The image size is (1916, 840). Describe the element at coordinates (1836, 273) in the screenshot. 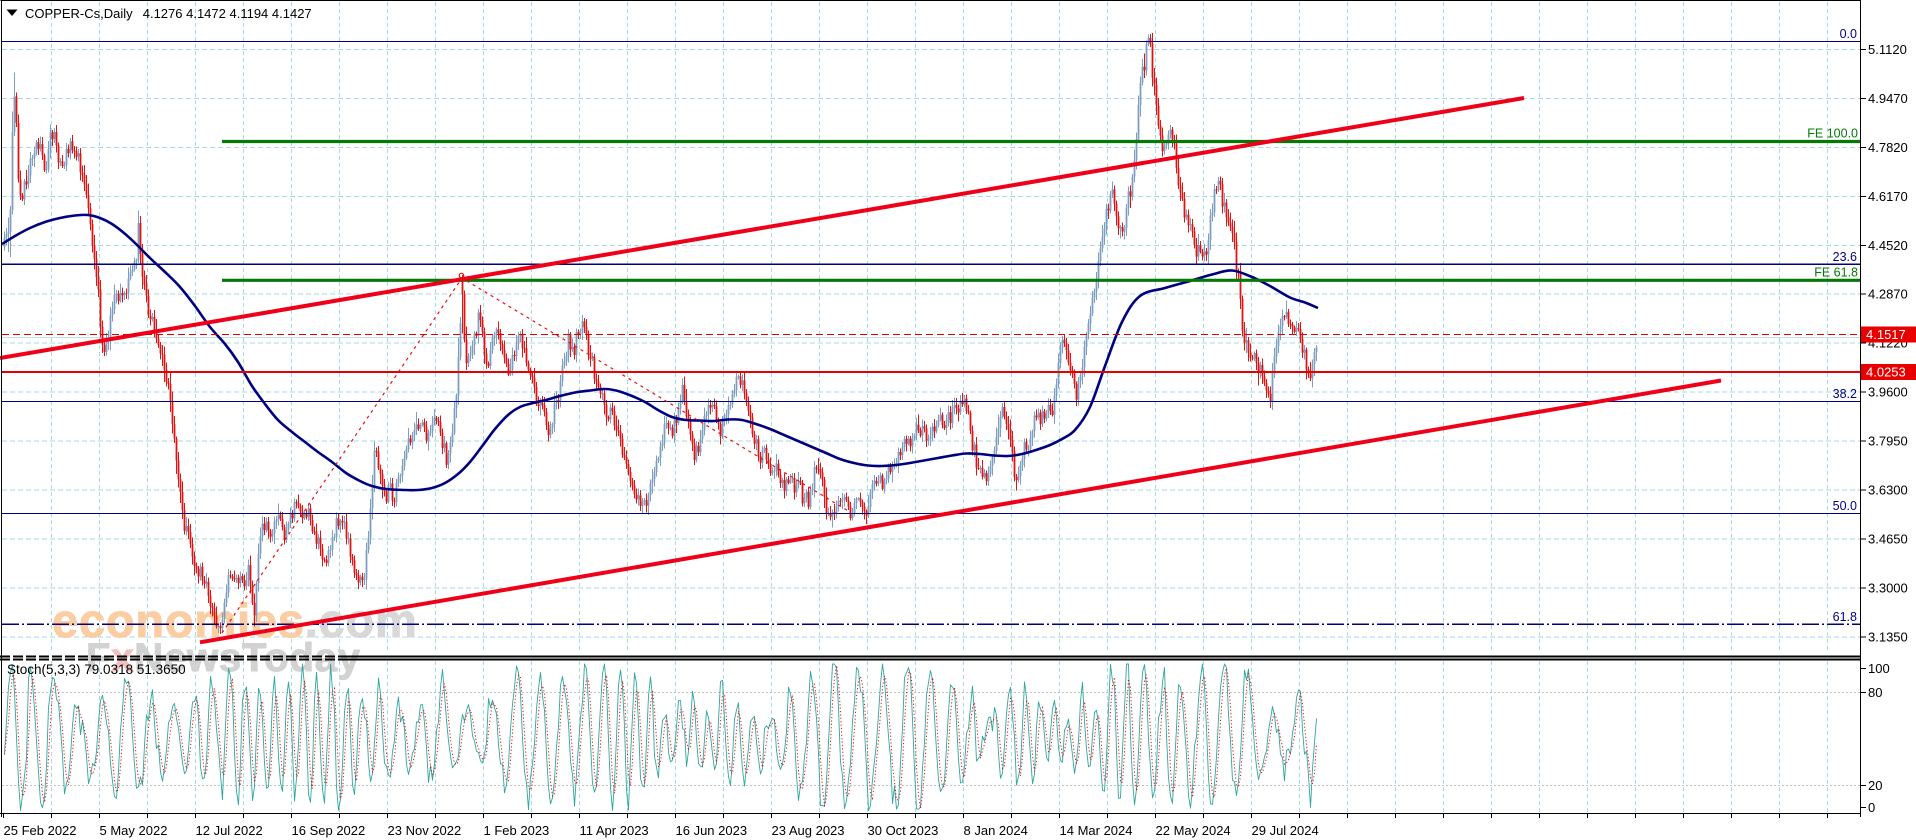

I see `svg-text: FE 61.8` at that location.